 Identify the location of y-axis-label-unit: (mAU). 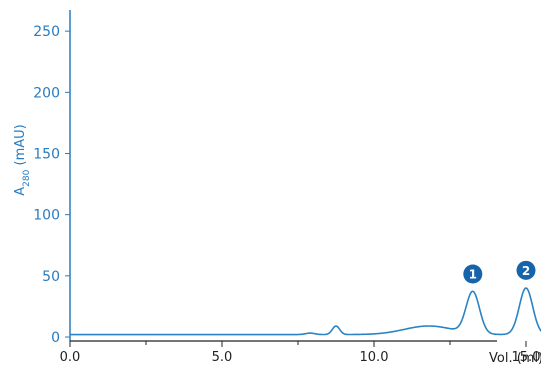
(20, 146).